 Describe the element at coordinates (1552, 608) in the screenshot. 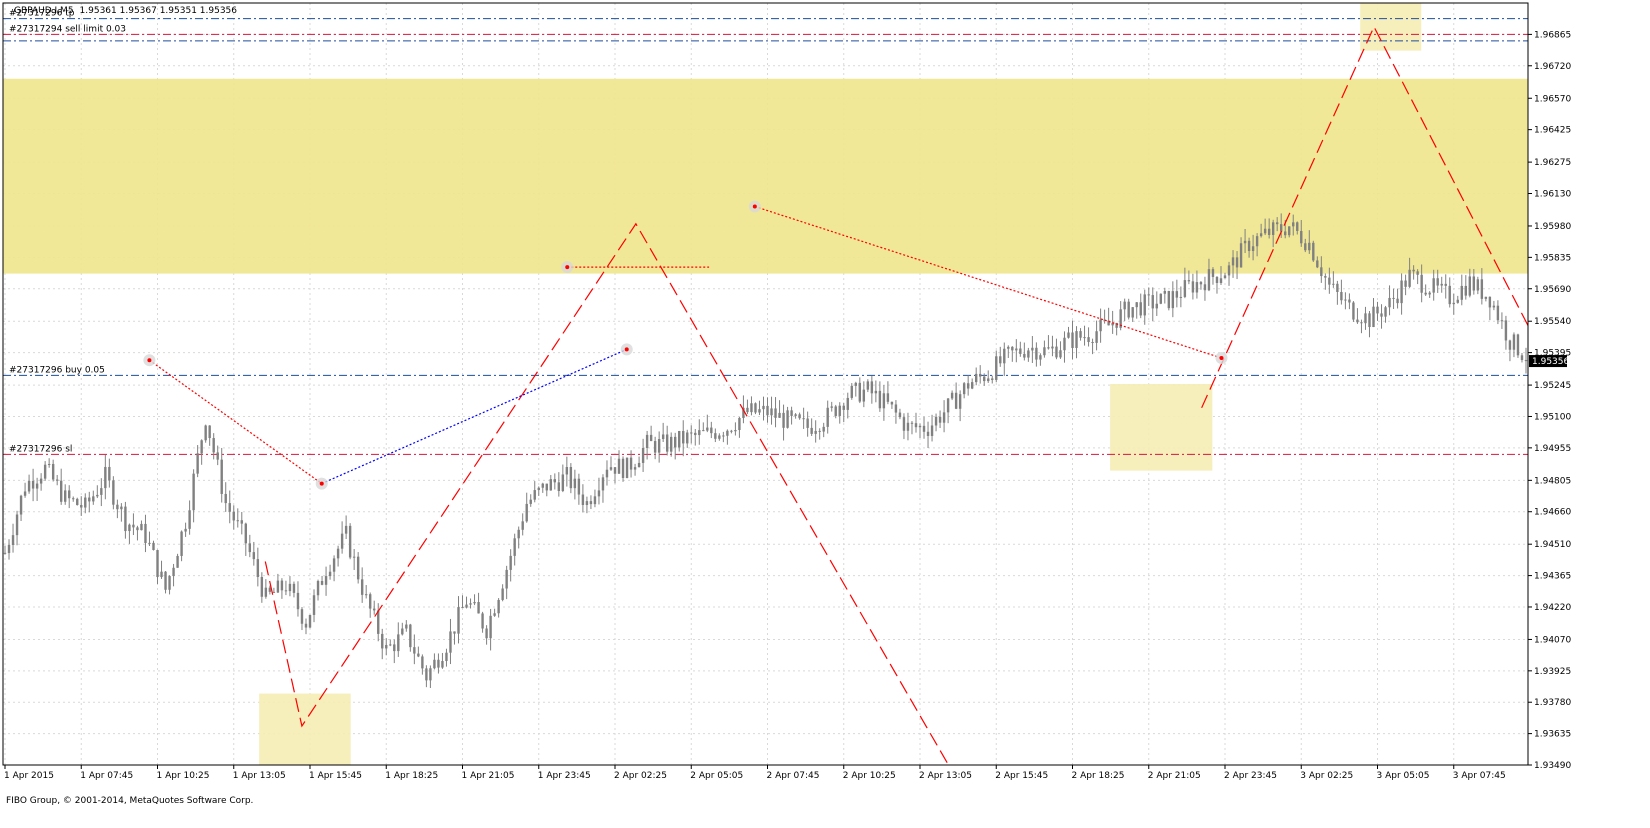

I see `y-tick-label: 1.94220` at that location.